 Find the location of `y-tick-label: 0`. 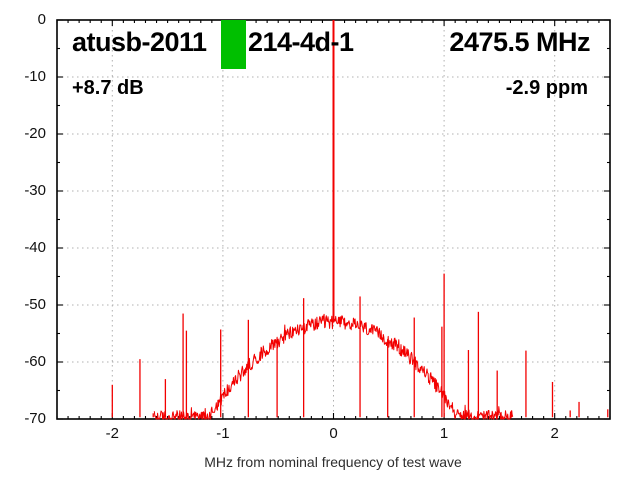

y-tick-label: 0 is located at coordinates (41, 19).